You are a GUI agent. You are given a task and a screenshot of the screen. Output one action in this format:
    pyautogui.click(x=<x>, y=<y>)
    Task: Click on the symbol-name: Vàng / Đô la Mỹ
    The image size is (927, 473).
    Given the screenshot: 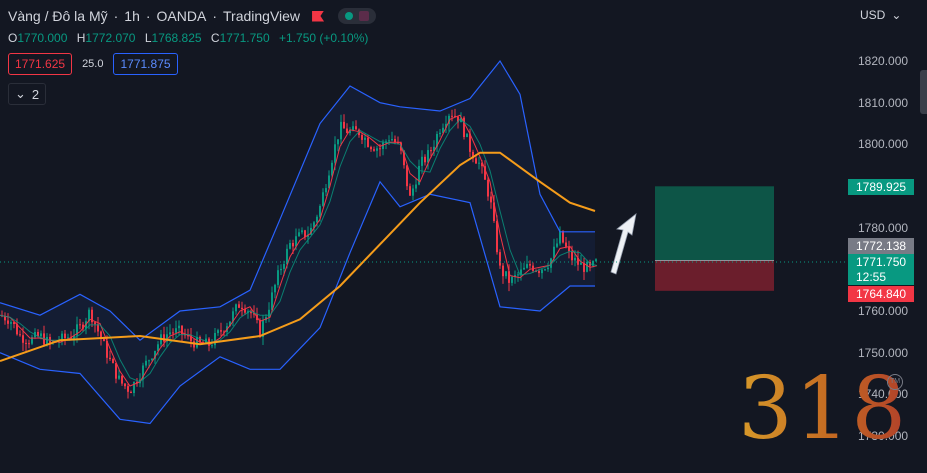 What is the action you would take?
    pyautogui.click(x=58, y=16)
    